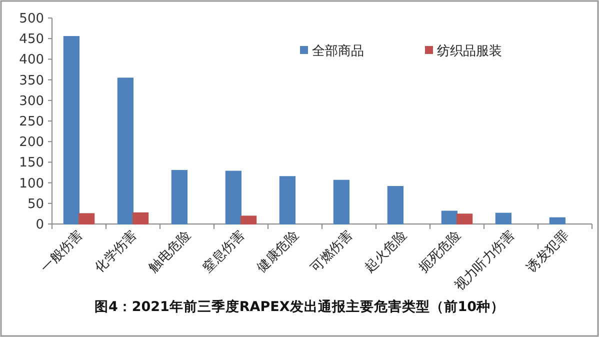 The image size is (599, 337). Describe the element at coordinates (386, 252) in the screenshot. I see `x-tick-label: 起火危险` at that location.